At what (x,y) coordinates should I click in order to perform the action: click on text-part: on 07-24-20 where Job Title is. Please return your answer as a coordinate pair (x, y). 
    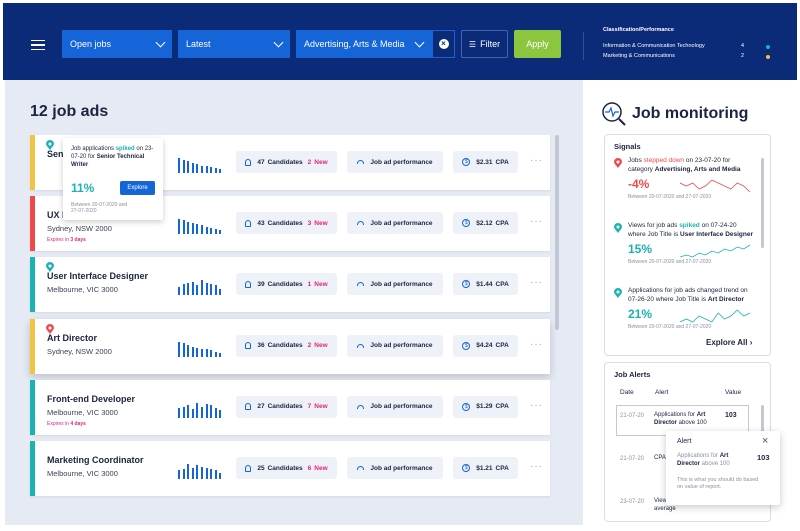
    Looking at the image, I should click on (682, 230).